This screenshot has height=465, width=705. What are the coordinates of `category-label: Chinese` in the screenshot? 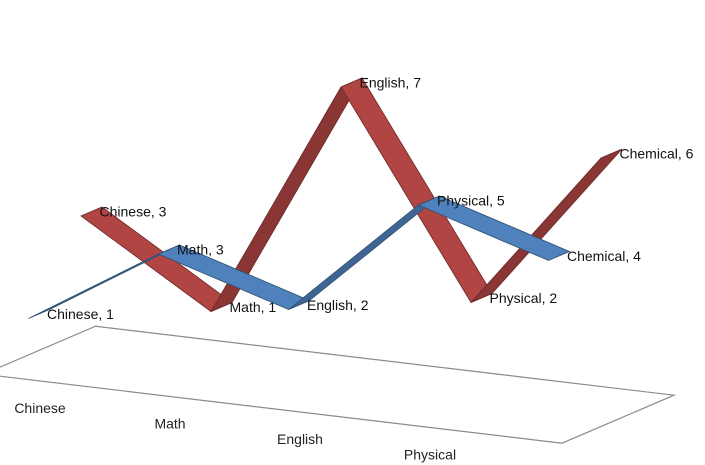 It's located at (40, 408).